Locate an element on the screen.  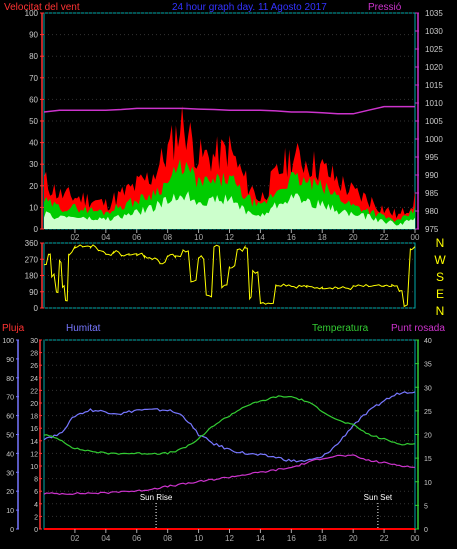
temp-y-tick-label: 0 is located at coordinates (426, 530).